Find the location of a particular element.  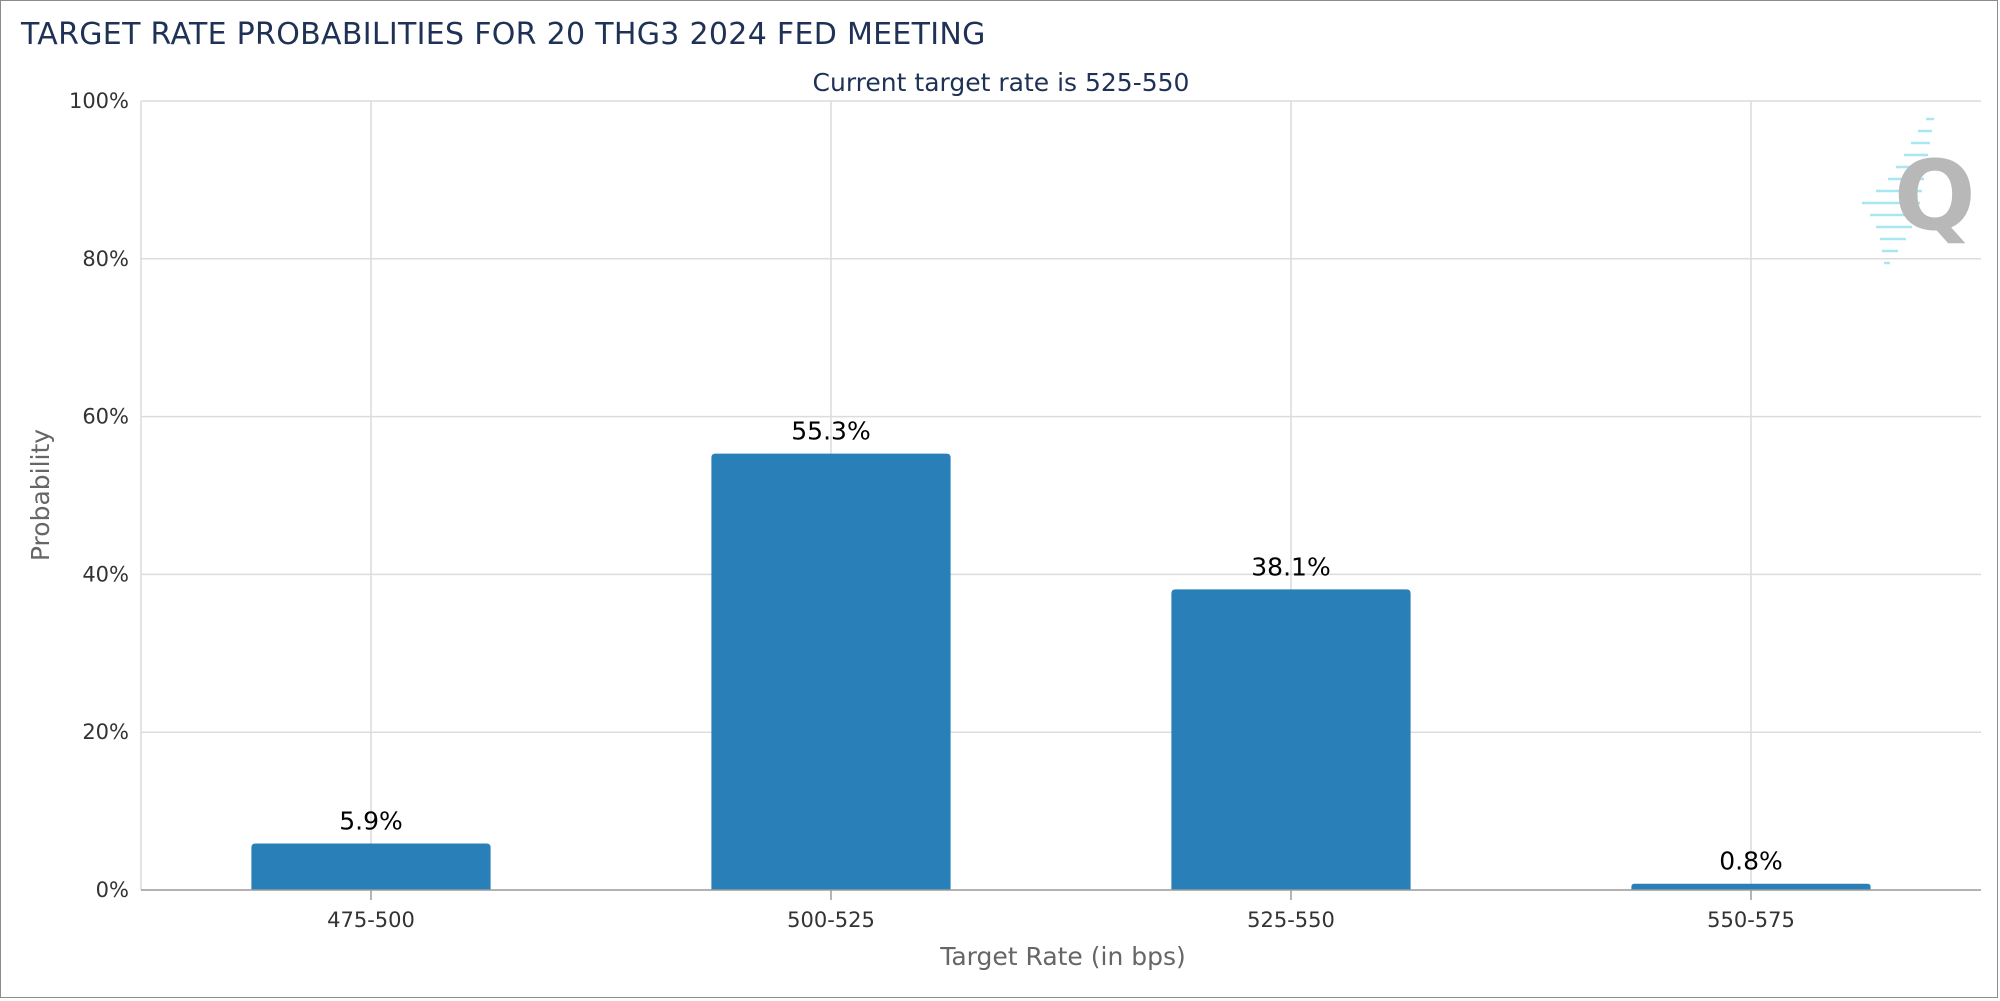

y-tick-label: 60% is located at coordinates (105, 417).